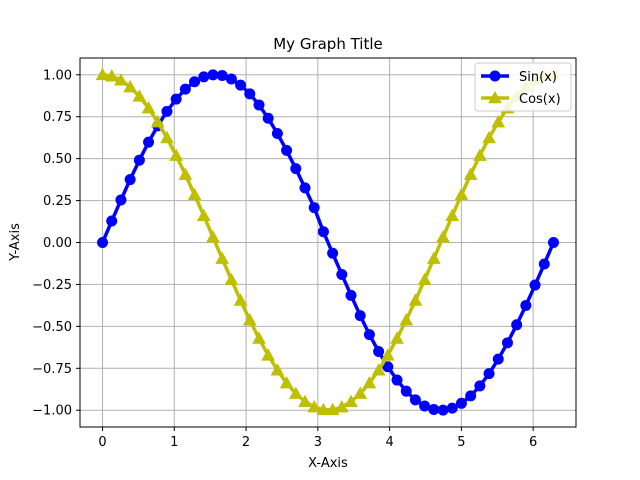 The image size is (640, 480). I want to click on y-tick-label: 0.50, so click(57, 159).